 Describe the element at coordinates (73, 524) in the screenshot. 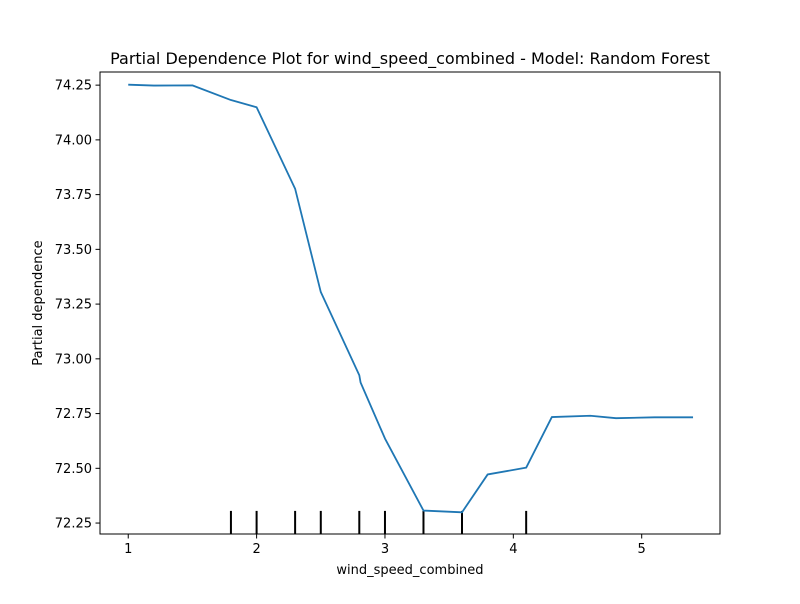

I see `y-tick-label: 72.25` at that location.